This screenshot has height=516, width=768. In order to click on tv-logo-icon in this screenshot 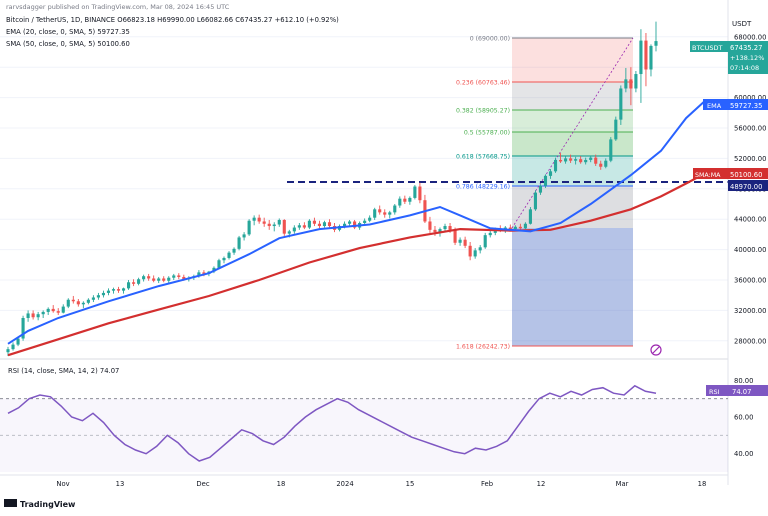, I will do `click(10, 503)`.